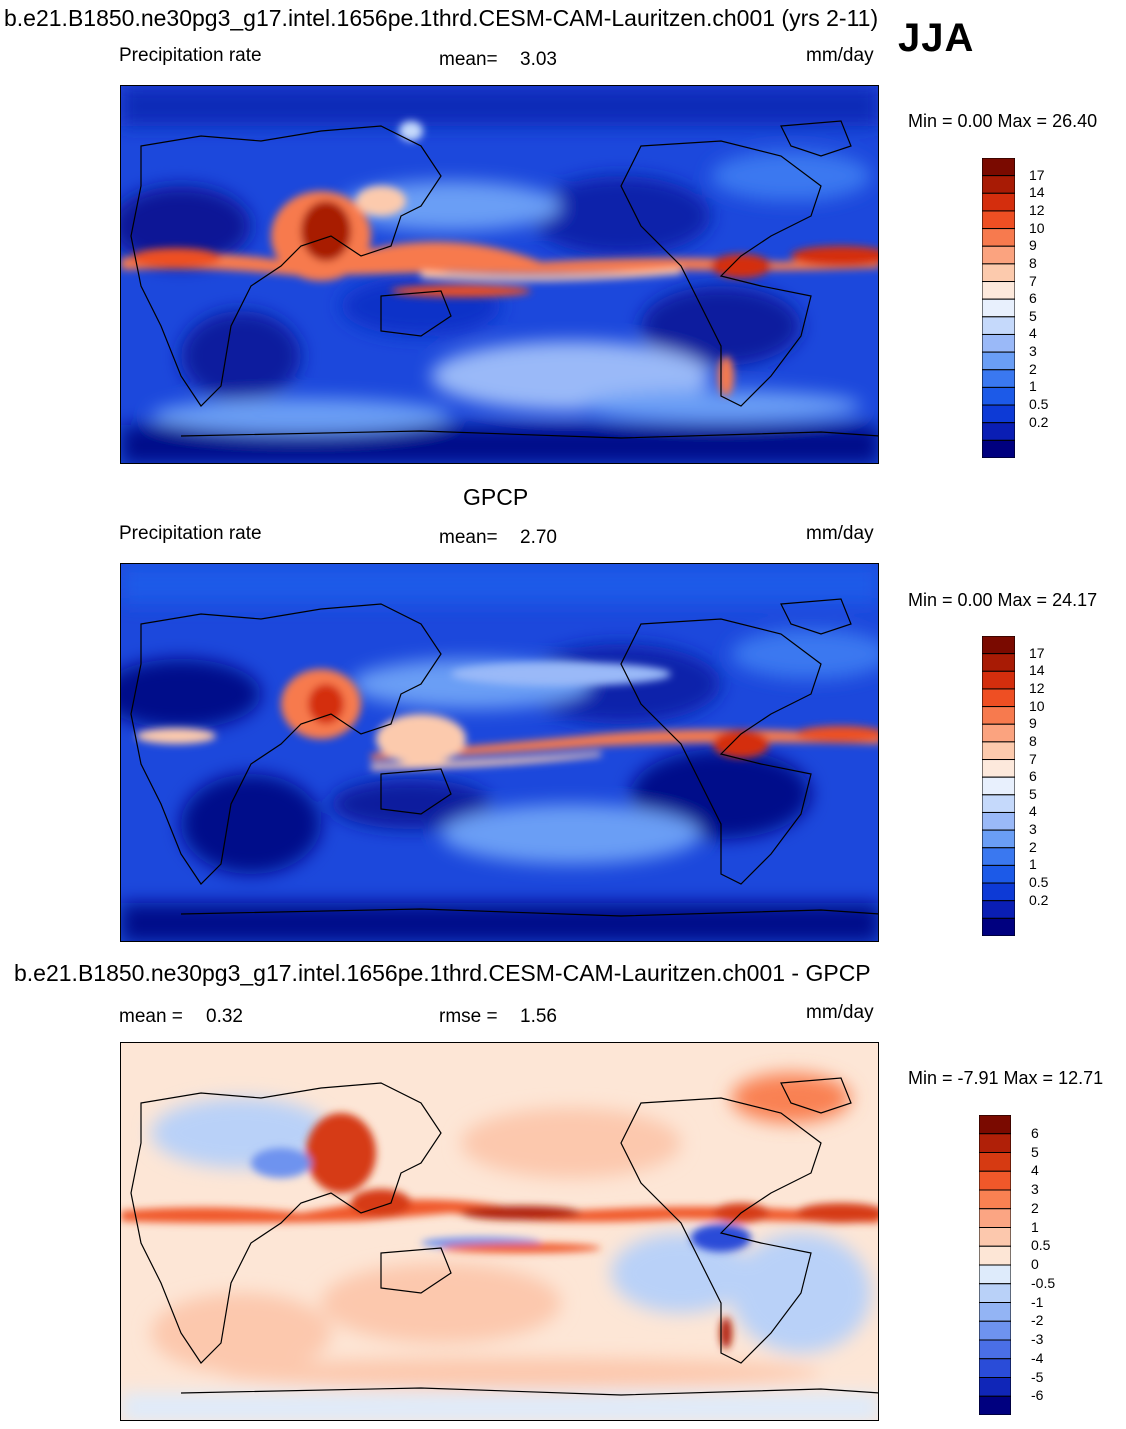  I want to click on units-label-model: mm/day, so click(840, 55).